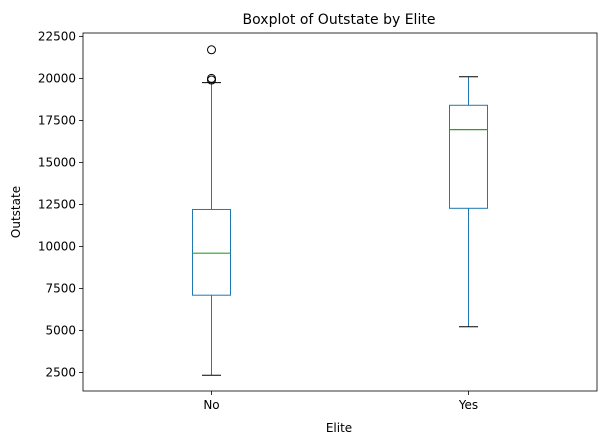  I want to click on y-tick-label: 15000, so click(57, 162).